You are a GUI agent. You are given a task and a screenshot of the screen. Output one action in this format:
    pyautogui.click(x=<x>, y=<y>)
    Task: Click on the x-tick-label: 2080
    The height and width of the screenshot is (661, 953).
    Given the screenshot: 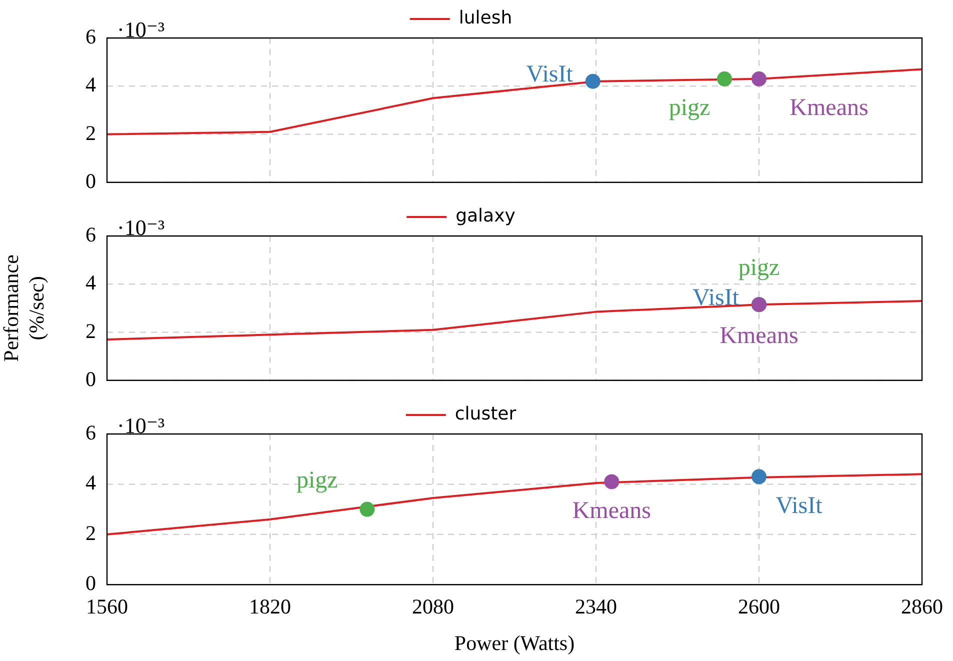 What is the action you would take?
    pyautogui.click(x=433, y=606)
    